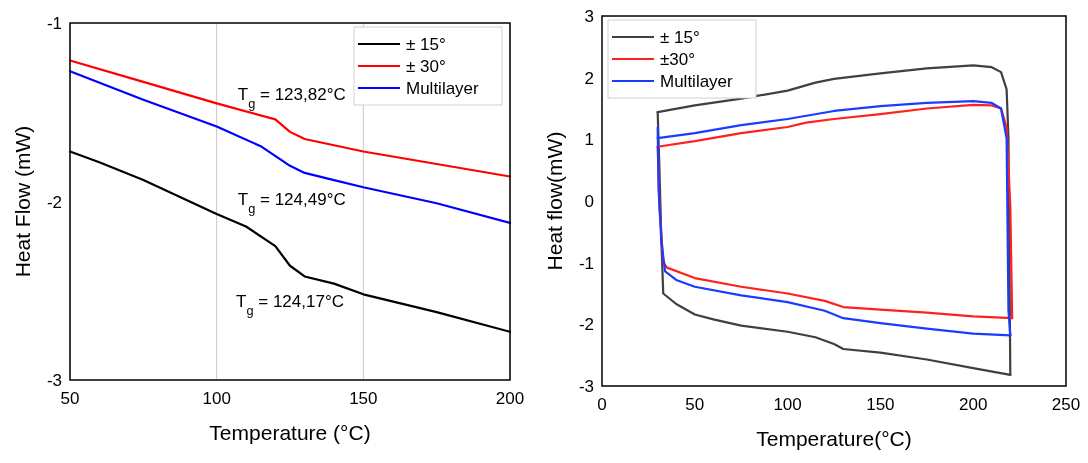 This screenshot has height=463, width=1088. Describe the element at coordinates (1066, 404) in the screenshot. I see `x-tick-label: 250` at that location.